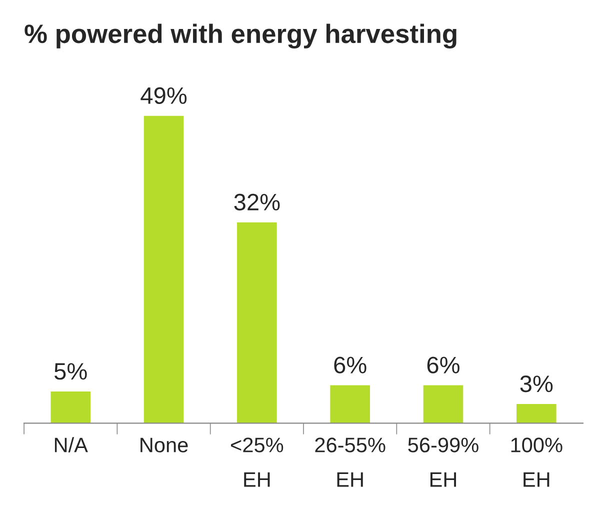  Describe the element at coordinates (536, 384) in the screenshot. I see `data-label: 3%` at that location.